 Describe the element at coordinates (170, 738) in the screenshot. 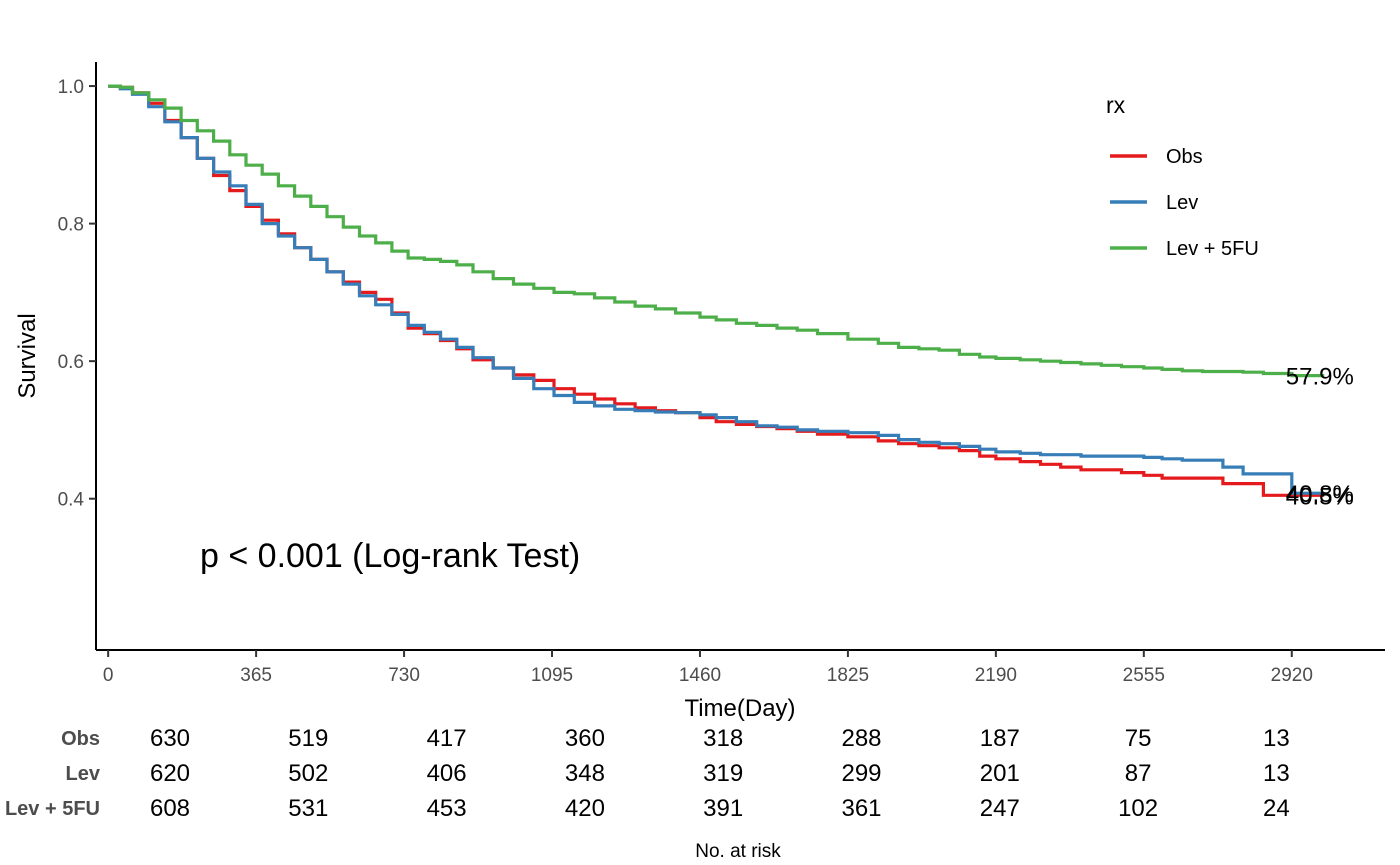

I see `risk-count: 630` at that location.